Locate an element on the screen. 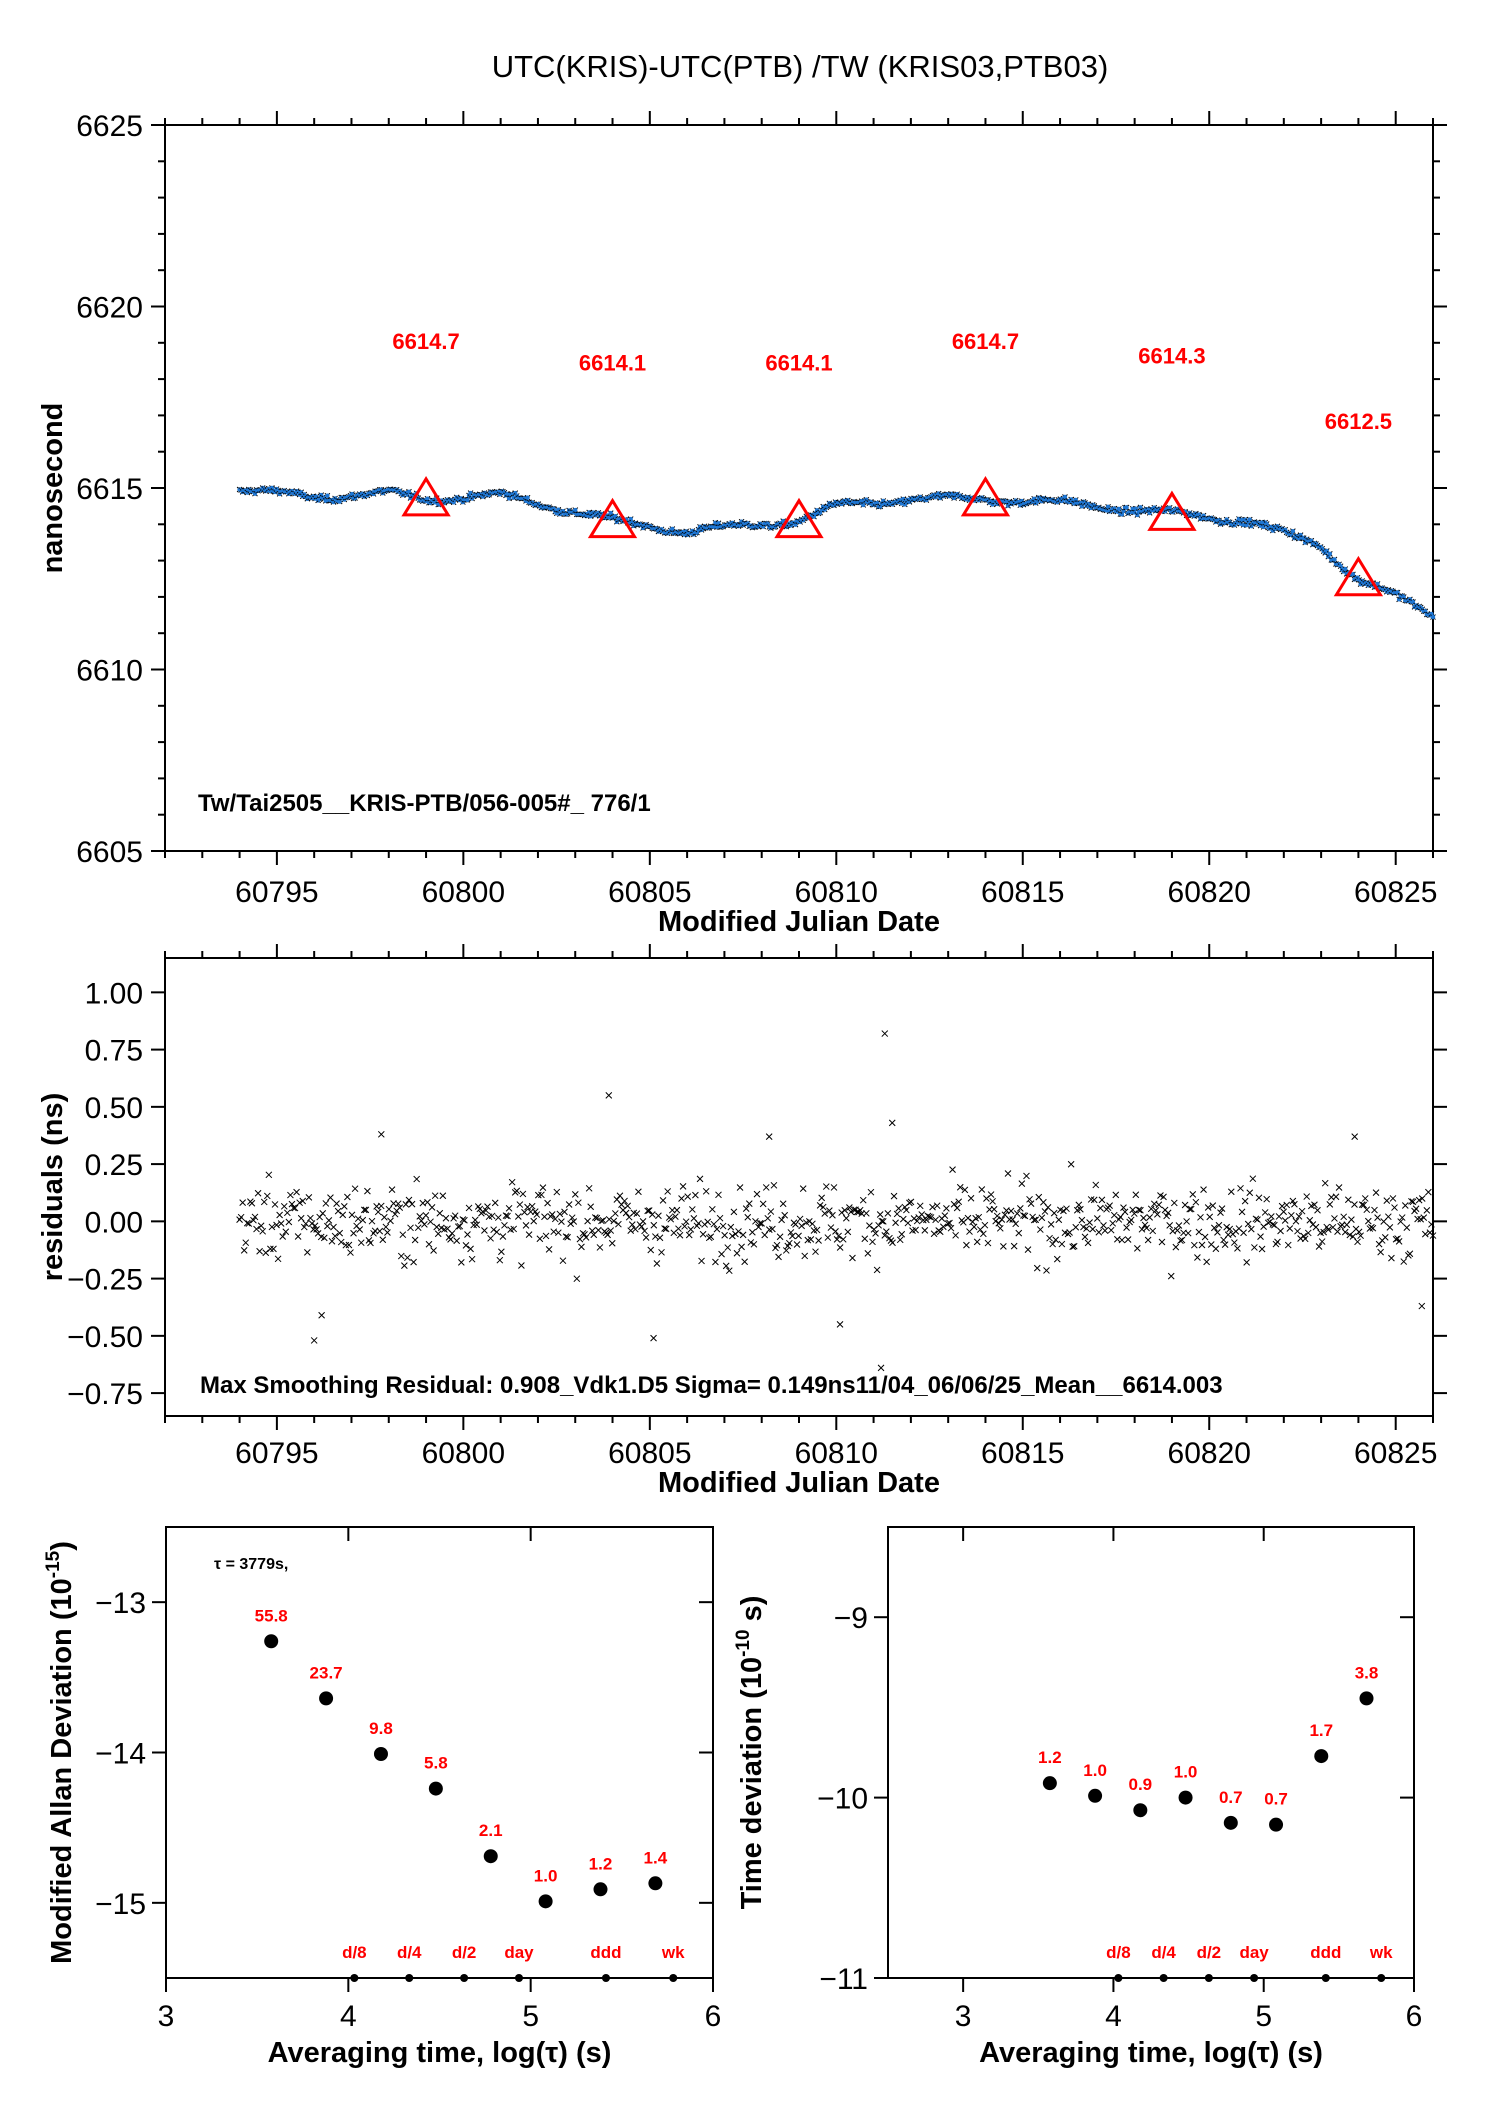  sample-value-label: 6612.5 is located at coordinates (1358, 421).